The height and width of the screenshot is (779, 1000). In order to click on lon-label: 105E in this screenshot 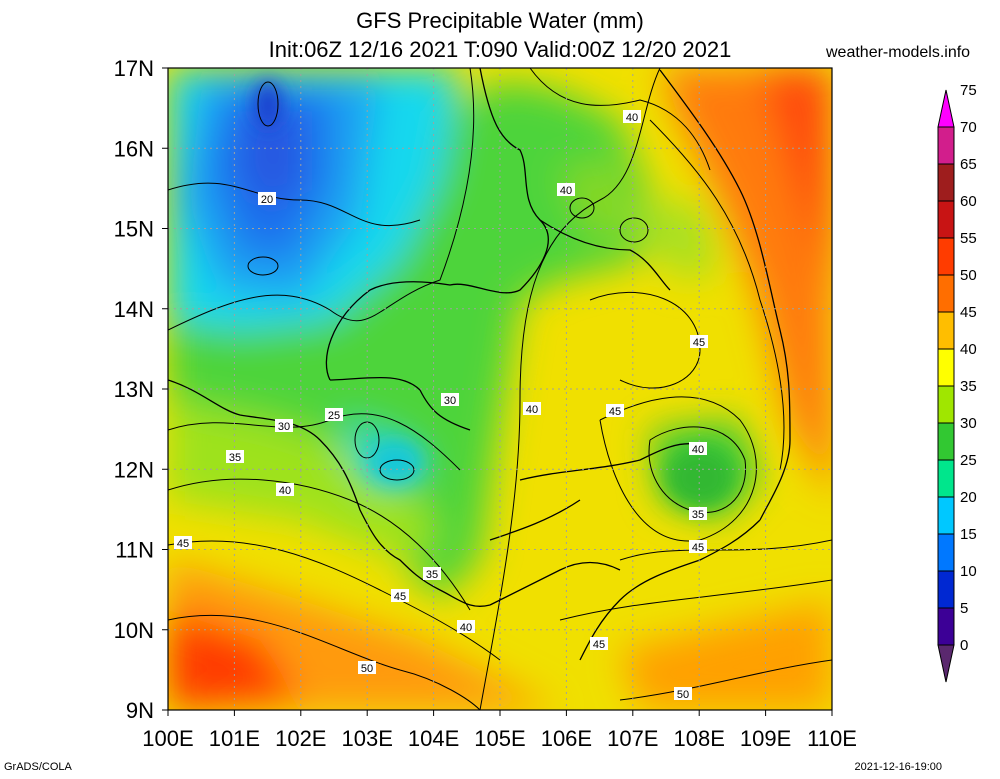, I will do `click(499, 738)`.